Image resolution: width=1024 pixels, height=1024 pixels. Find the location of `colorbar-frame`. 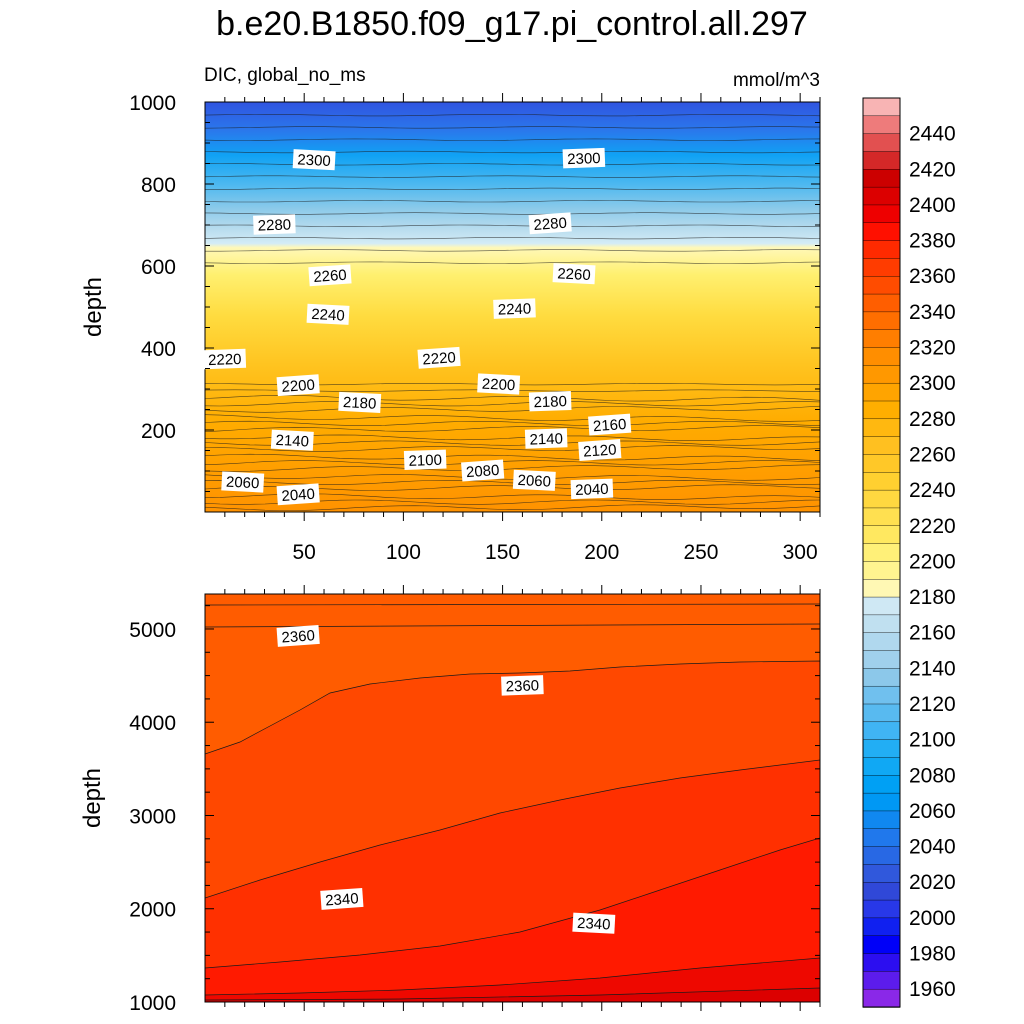

colorbar-frame is located at coordinates (881, 552).